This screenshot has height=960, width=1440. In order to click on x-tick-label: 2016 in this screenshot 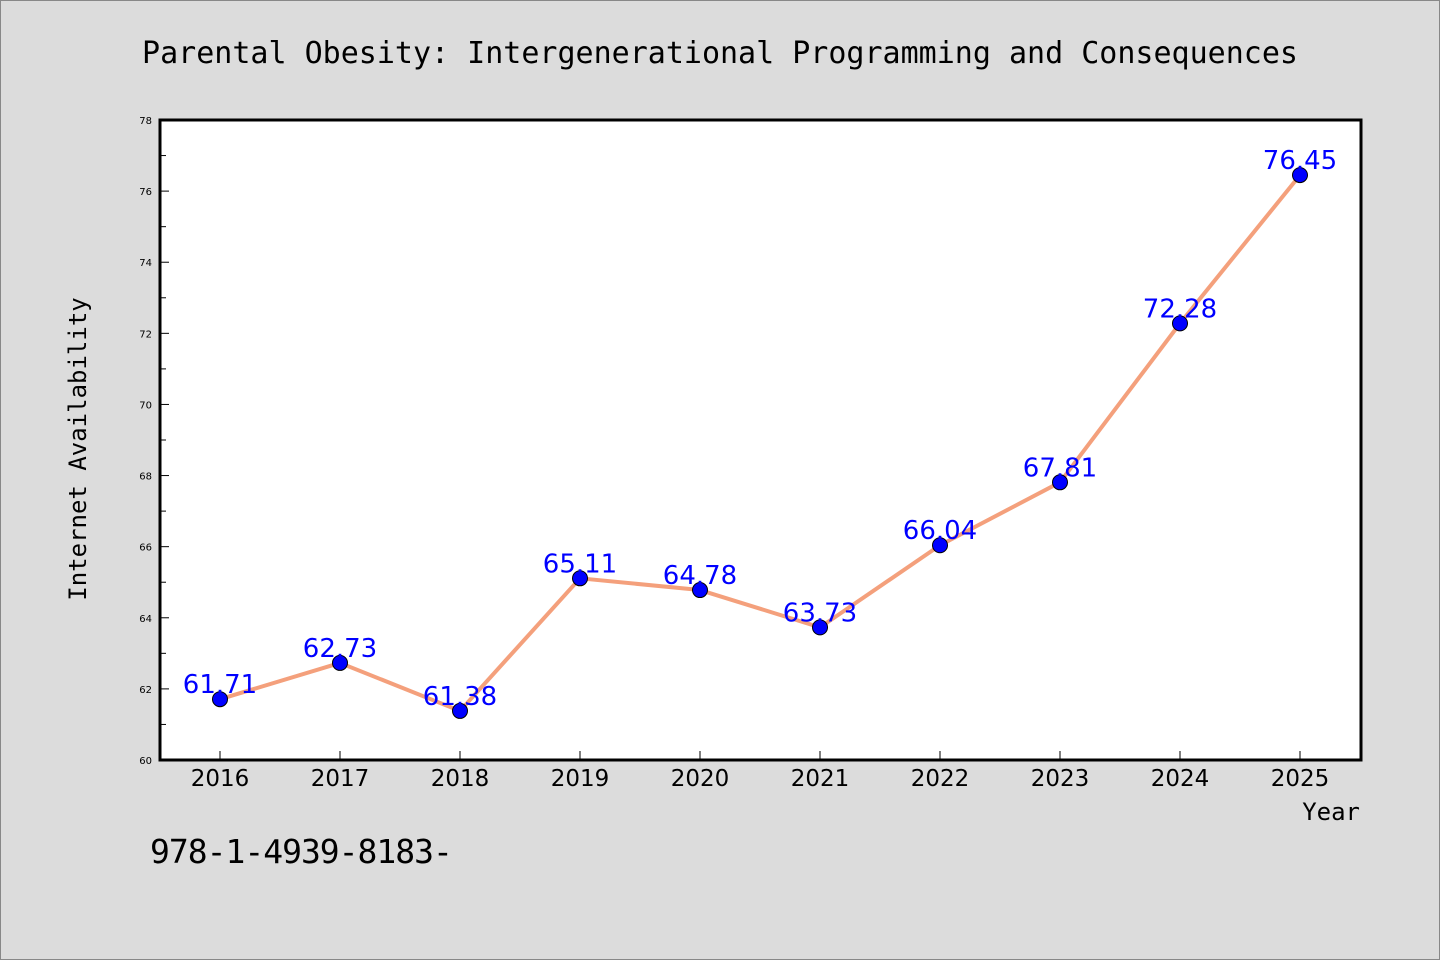, I will do `click(220, 779)`.